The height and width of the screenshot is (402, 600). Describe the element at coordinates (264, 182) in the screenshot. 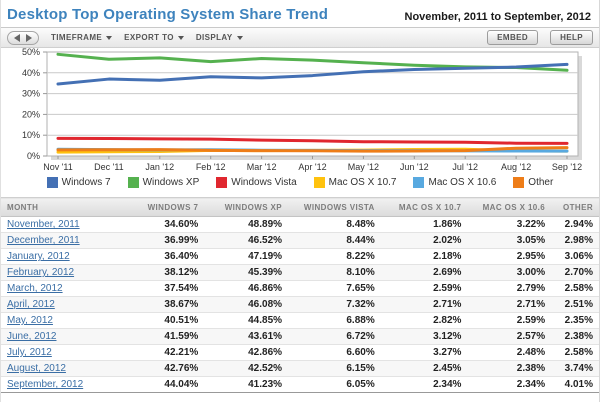

I see `legend-label: Windows Vista` at that location.